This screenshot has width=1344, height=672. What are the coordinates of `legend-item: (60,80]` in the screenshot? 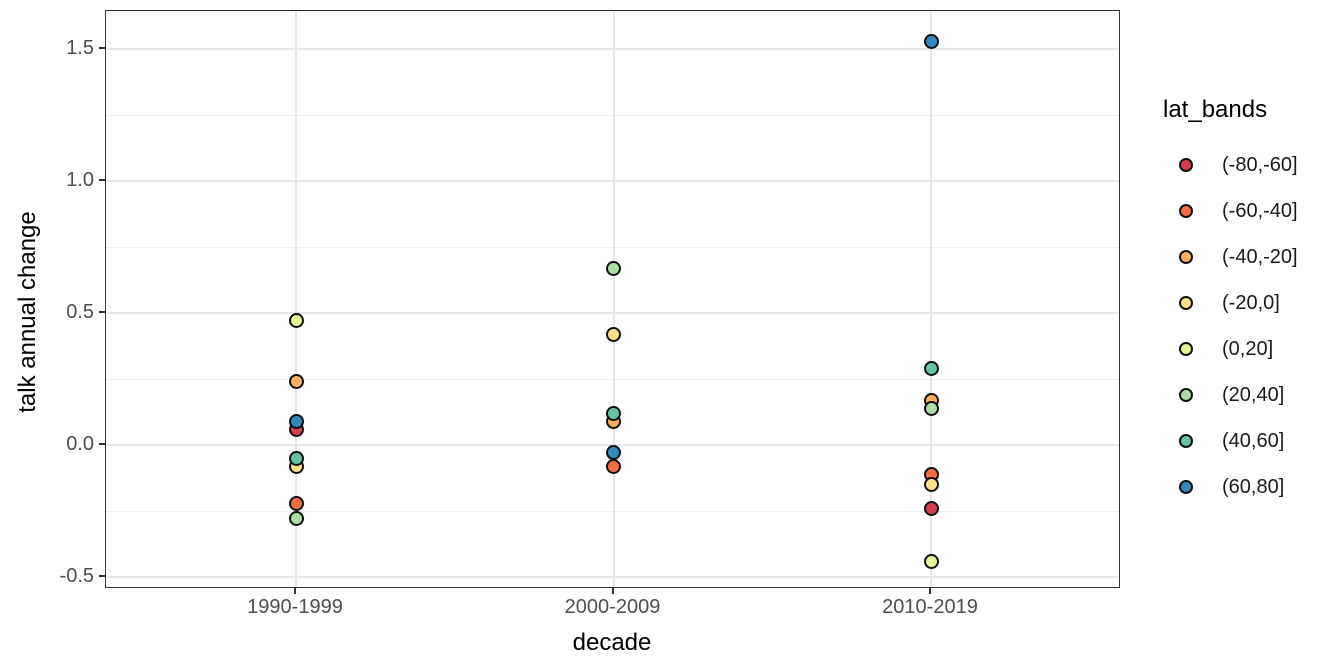 It's located at (1250, 487).